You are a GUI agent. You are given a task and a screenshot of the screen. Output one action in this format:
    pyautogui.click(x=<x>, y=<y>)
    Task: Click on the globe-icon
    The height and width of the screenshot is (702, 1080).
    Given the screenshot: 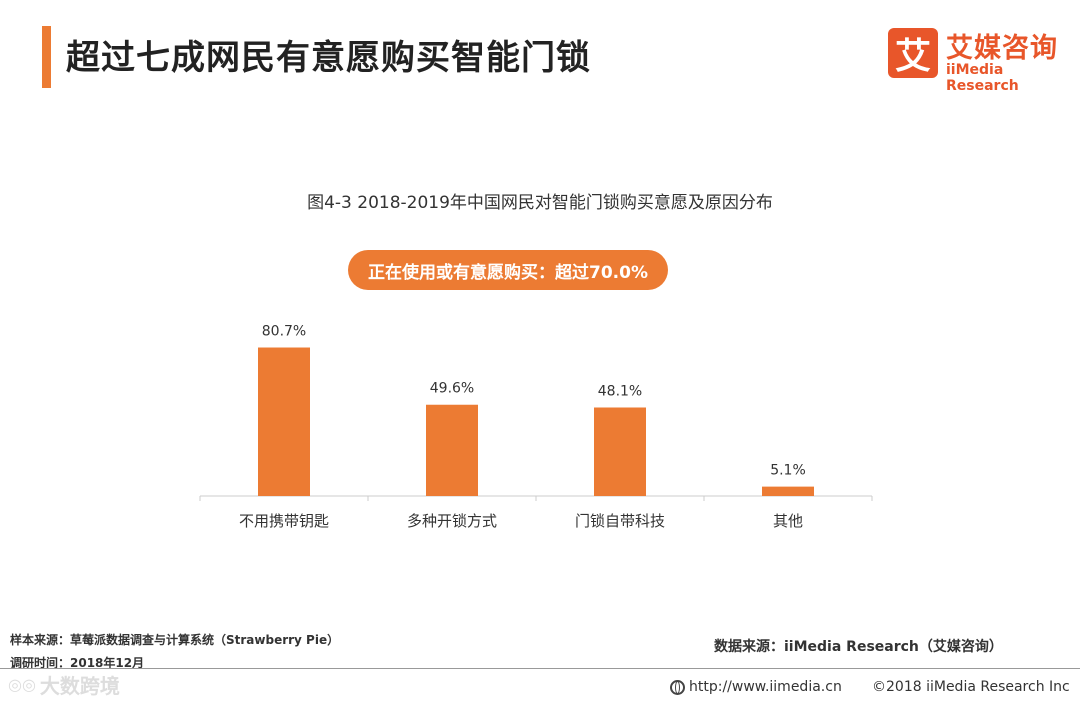 What is the action you would take?
    pyautogui.click(x=677, y=687)
    